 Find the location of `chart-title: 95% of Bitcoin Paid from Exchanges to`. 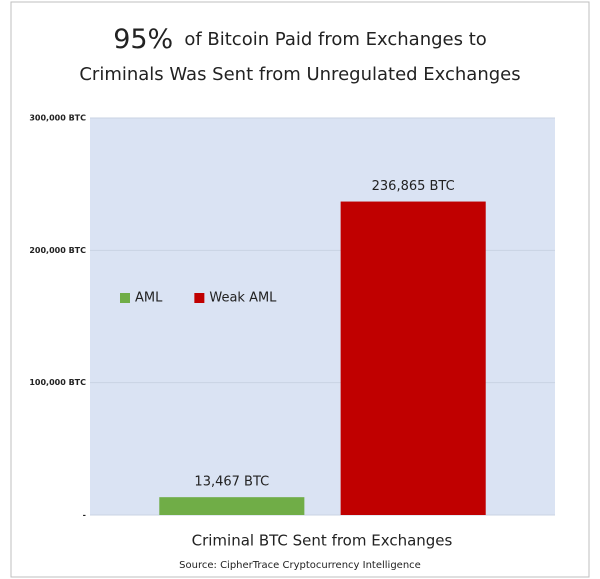

chart-title: 95% of Bitcoin Paid from Exchanges to is located at coordinates (300, 39).